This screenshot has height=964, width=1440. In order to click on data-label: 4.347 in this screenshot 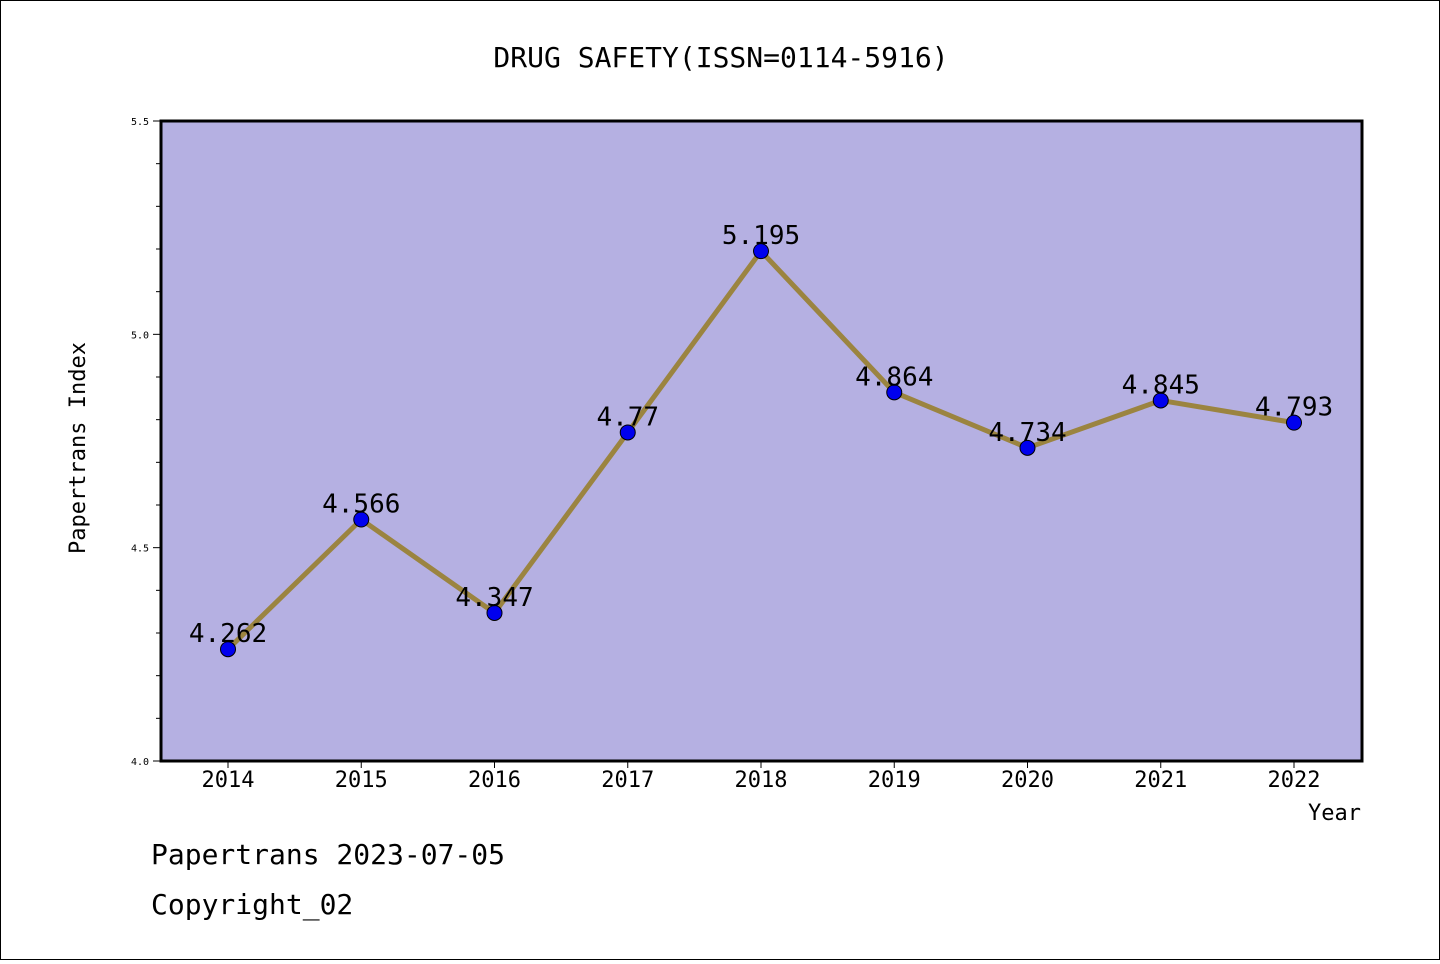, I will do `click(494, 598)`.